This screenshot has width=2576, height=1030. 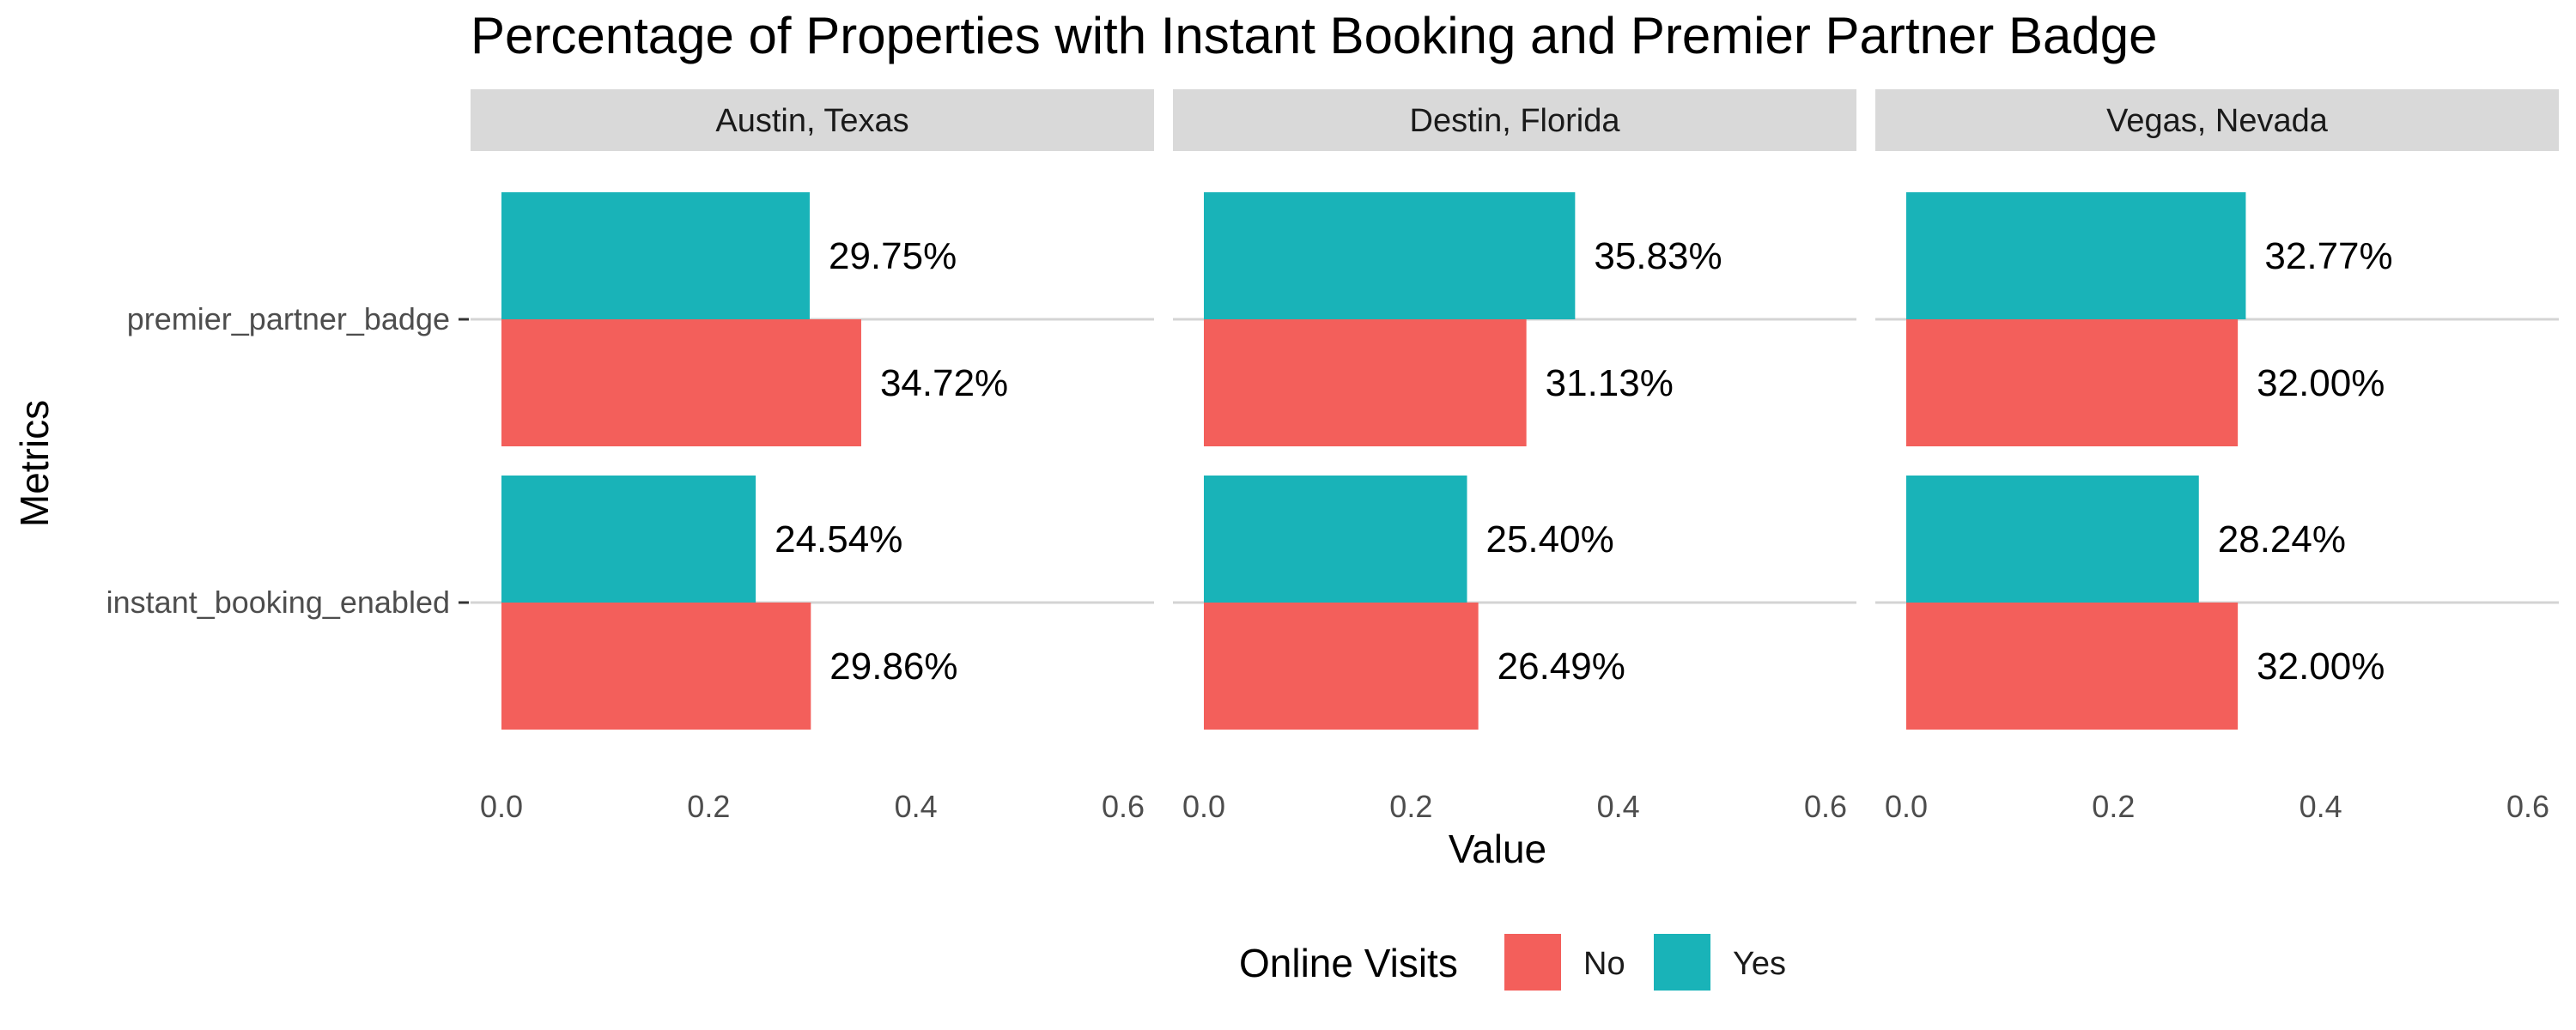 I want to click on y-axis-title: Metrics, so click(x=34, y=463).